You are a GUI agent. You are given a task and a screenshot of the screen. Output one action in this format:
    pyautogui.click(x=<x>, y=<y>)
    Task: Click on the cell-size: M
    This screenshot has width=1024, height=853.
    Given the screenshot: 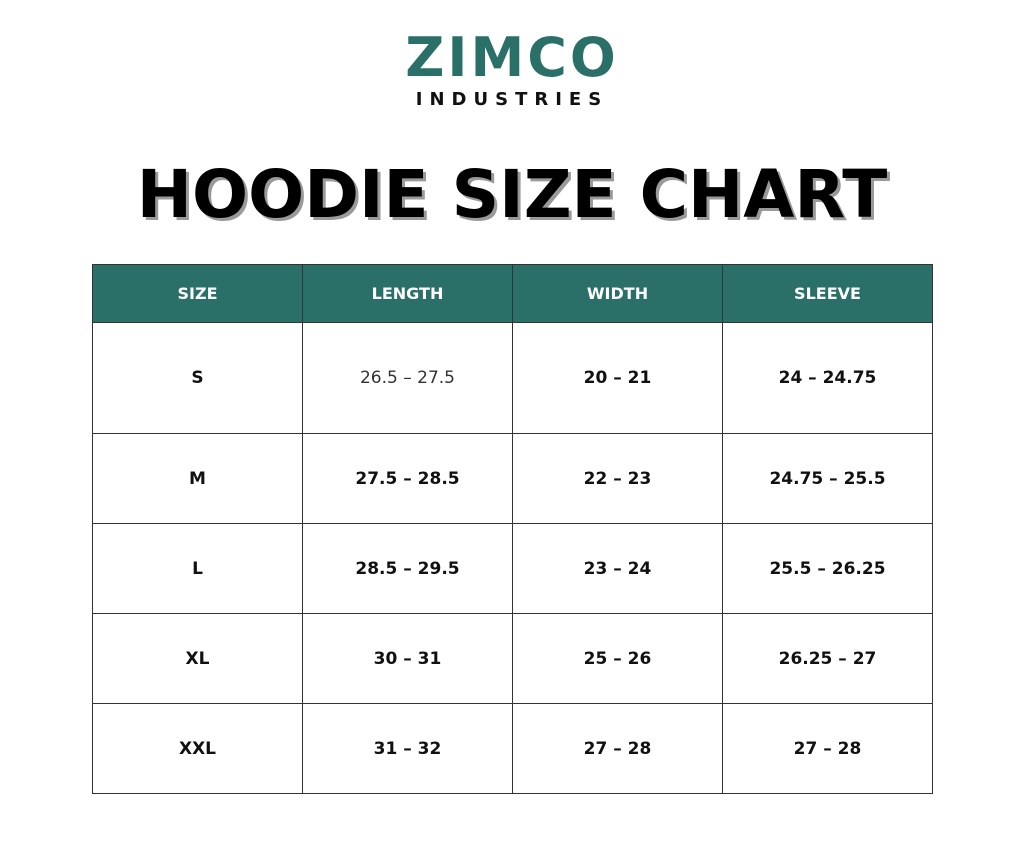 What is the action you would take?
    pyautogui.click(x=197, y=478)
    